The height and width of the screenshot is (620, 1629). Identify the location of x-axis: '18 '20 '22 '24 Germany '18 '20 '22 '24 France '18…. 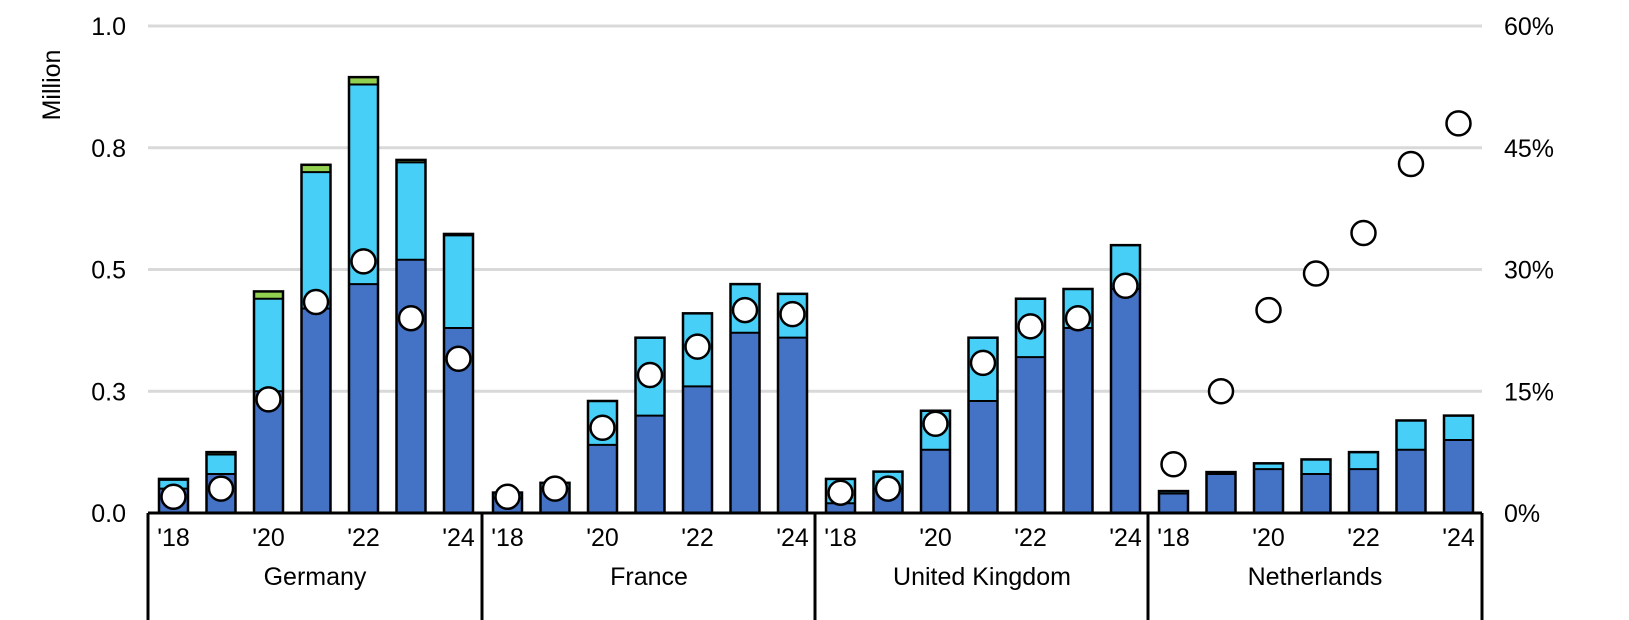
(815, 565).